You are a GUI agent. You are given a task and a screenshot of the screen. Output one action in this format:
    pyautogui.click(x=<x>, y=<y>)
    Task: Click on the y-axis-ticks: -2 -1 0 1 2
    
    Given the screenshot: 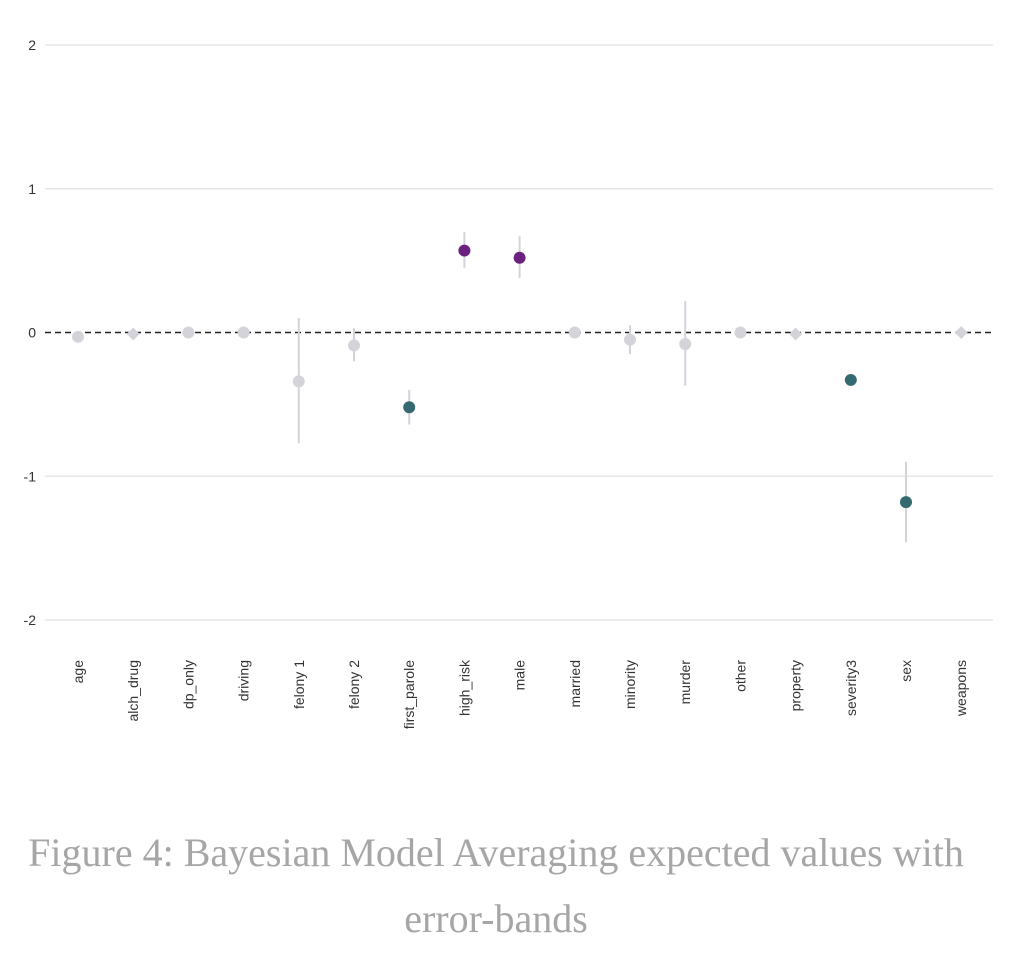 What is the action you would take?
    pyautogui.click(x=30, y=332)
    